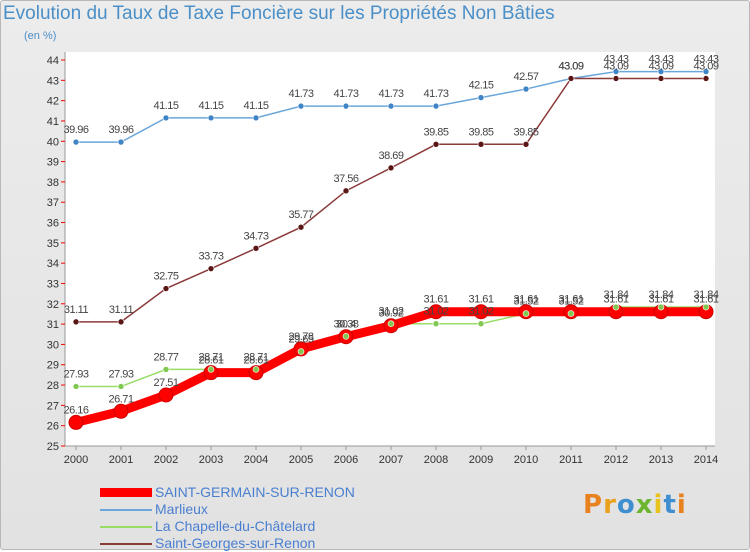 The image size is (750, 552). I want to click on data-label: 27.51, so click(165, 383).